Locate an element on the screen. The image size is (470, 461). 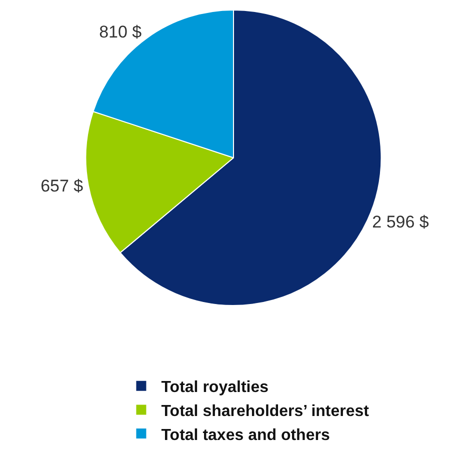
legend-label: Total taxes and others is located at coordinates (245, 435).